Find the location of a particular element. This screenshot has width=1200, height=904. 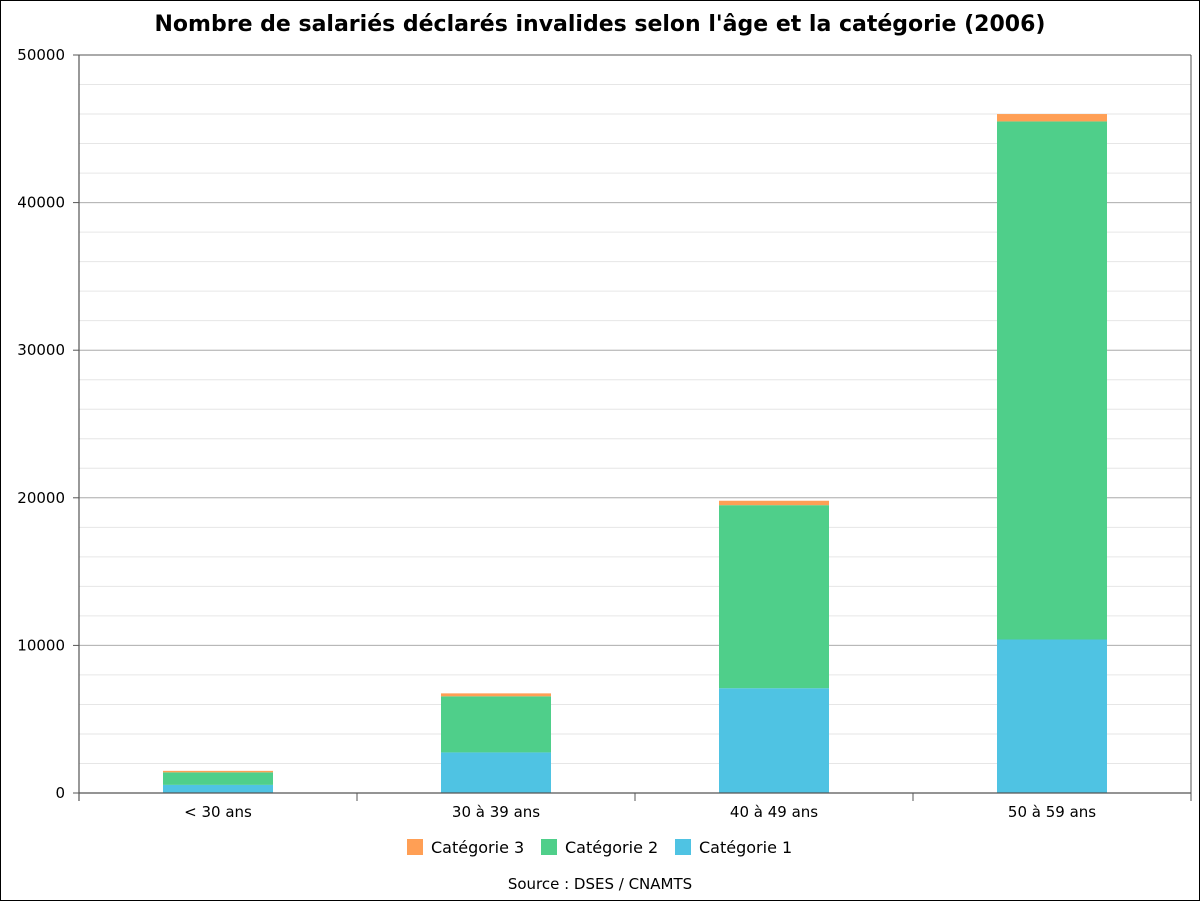

y-tick-label: 20000 is located at coordinates (41, 498).